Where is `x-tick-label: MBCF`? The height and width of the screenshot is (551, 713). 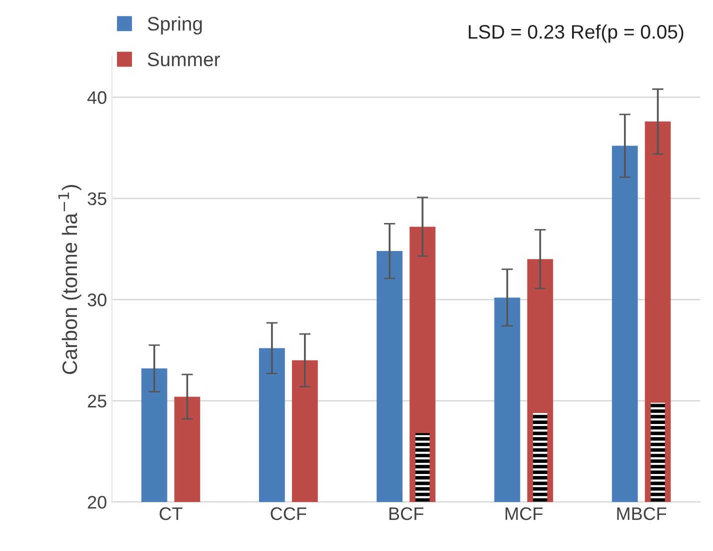 x-tick-label: MBCF is located at coordinates (641, 513).